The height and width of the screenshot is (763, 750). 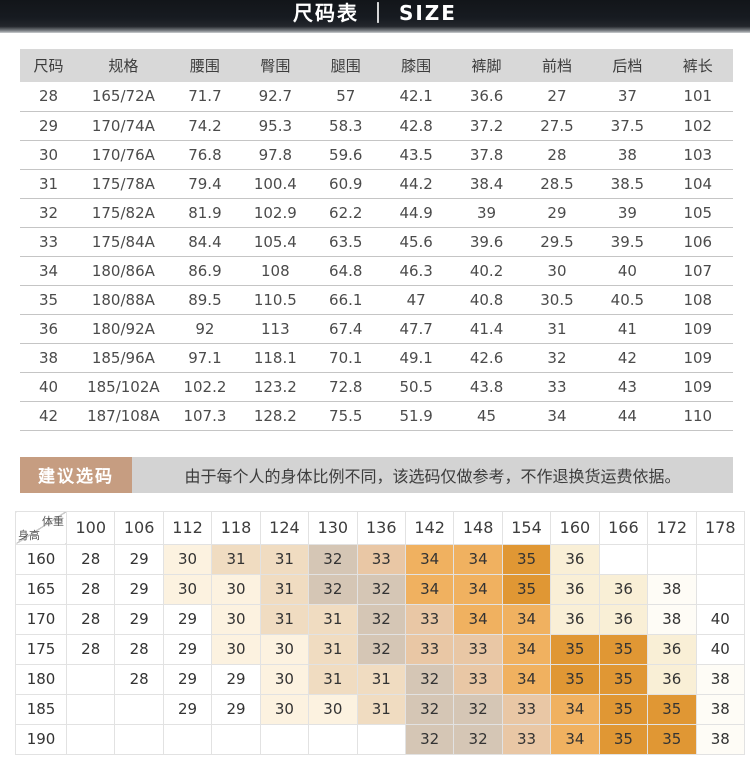 I want to click on size-table-cell: 51.9, so click(x=416, y=416).